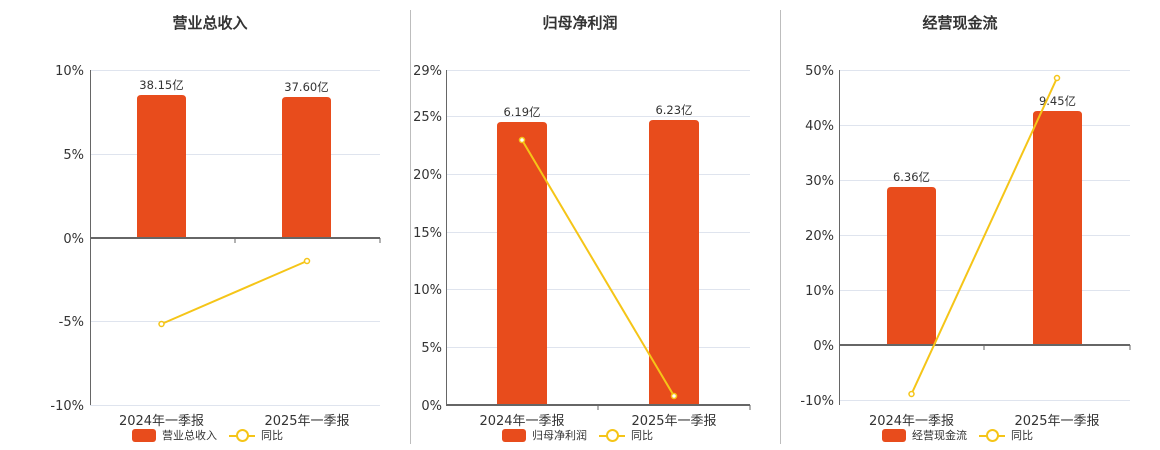  I want to click on y-tick-label: 50%, so click(819, 71).